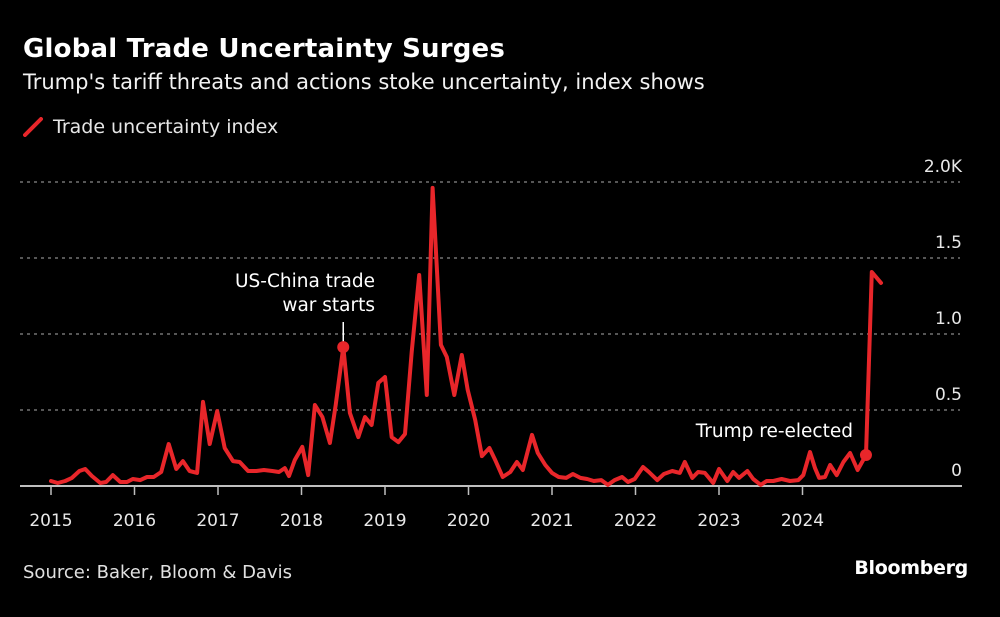 This screenshot has width=1000, height=617. I want to click on x-tick-label: 2018, so click(301, 521).